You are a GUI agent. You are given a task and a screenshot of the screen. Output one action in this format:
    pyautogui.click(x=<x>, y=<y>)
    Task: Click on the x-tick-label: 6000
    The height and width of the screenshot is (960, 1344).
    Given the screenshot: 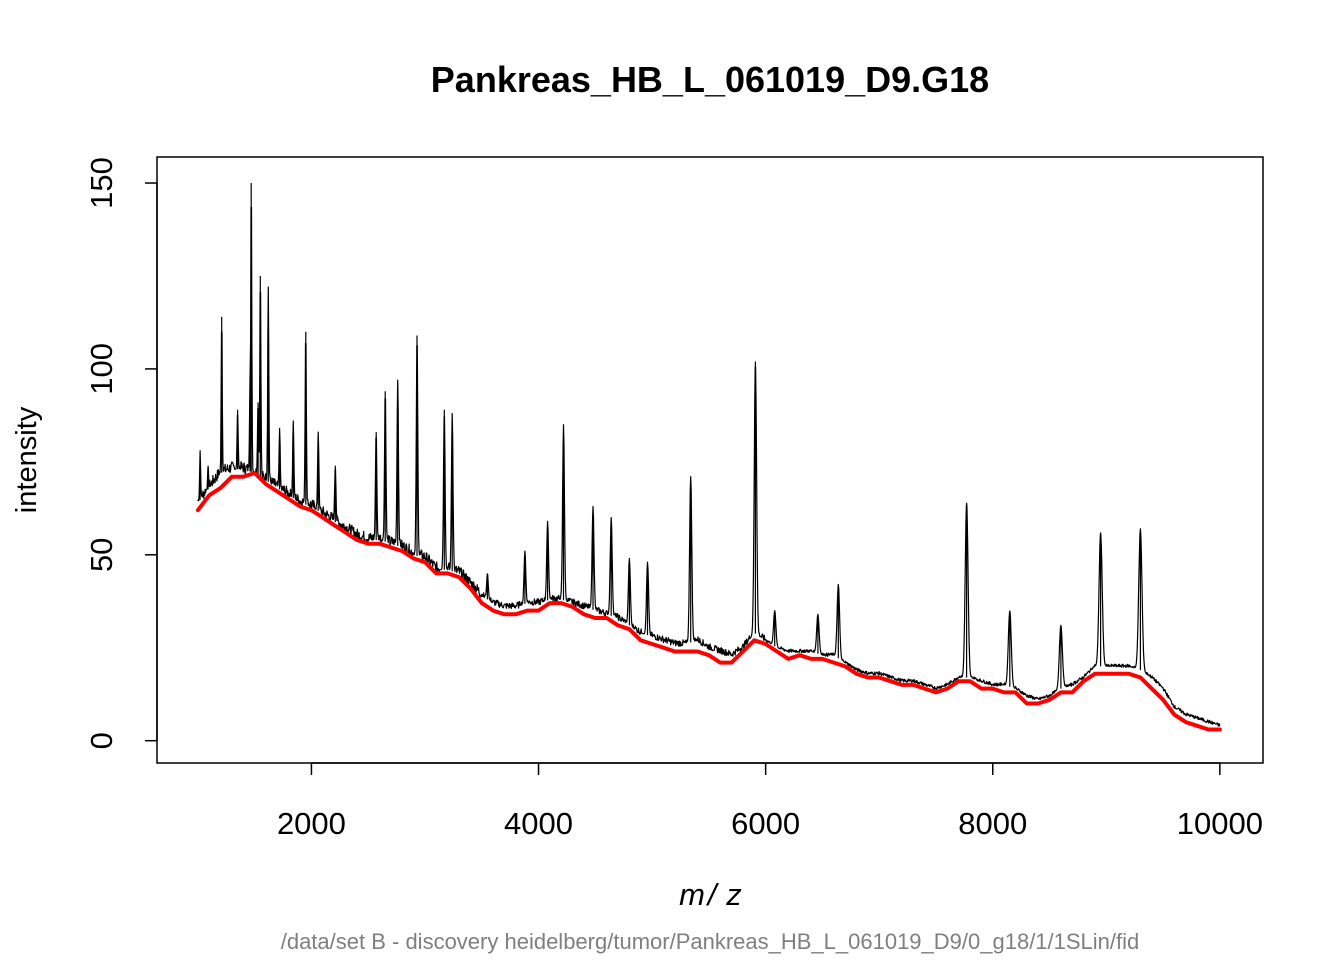 What is the action you would take?
    pyautogui.click(x=765, y=823)
    